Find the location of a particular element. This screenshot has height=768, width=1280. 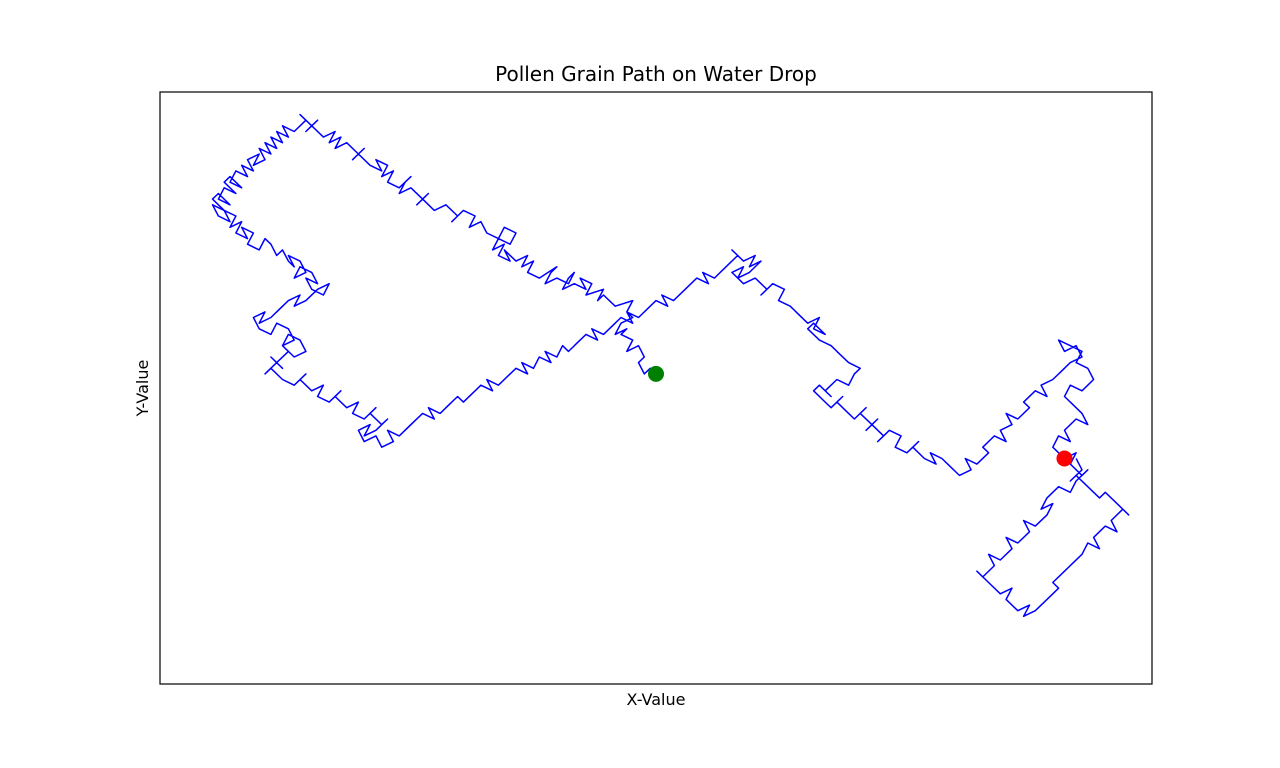

x-axis-label: X-Value is located at coordinates (656, 699).